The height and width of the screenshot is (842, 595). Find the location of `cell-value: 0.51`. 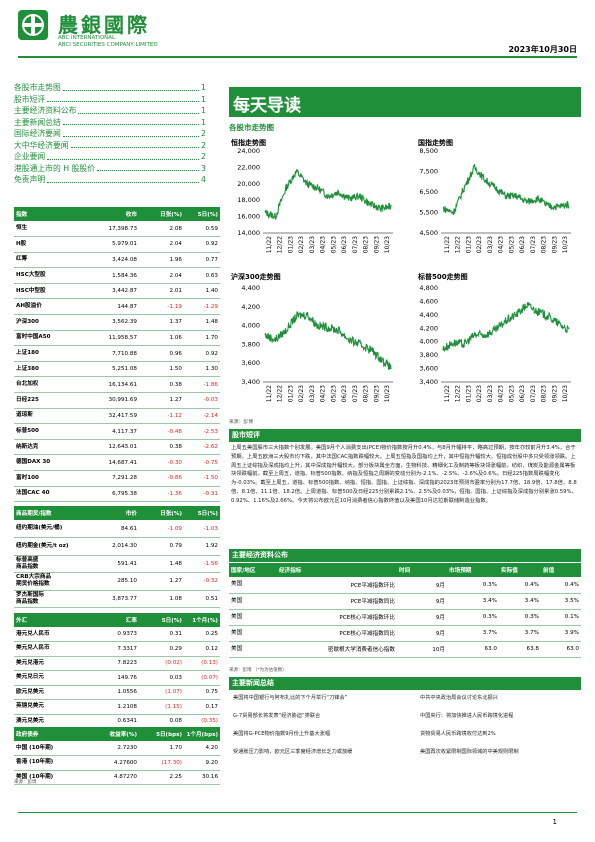

cell-value: 0.51 is located at coordinates (202, 599).